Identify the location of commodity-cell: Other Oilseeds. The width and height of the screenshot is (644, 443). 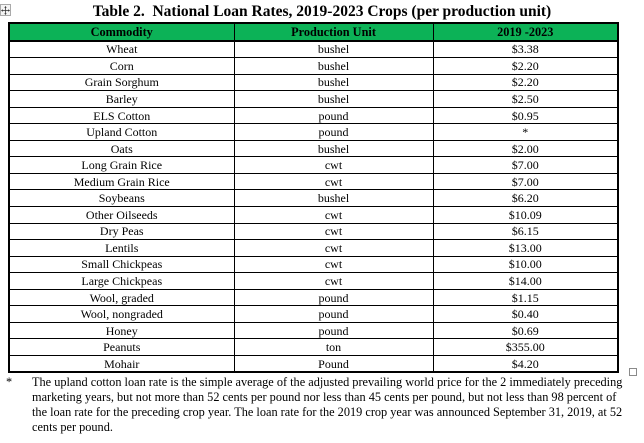
(121, 215).